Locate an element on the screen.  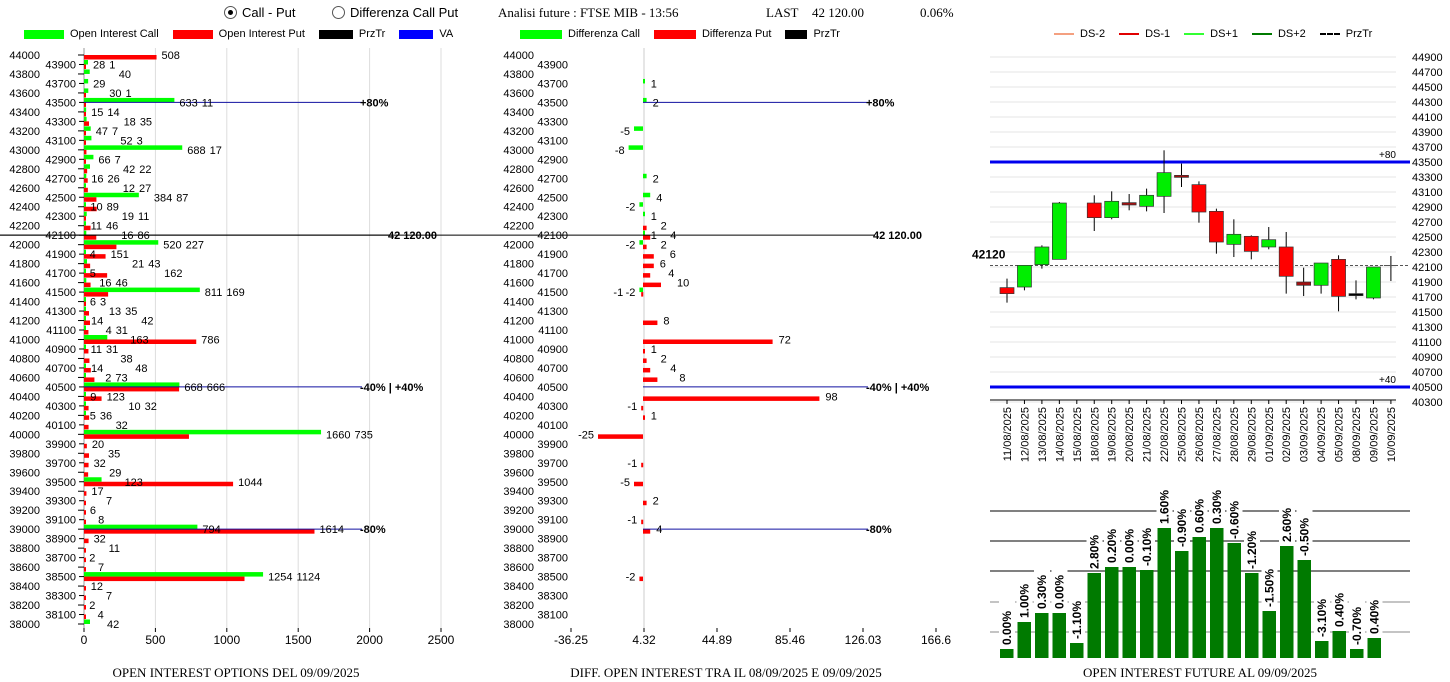
oi-future-bar-label: -1.10% is located at coordinates (1077, 620).